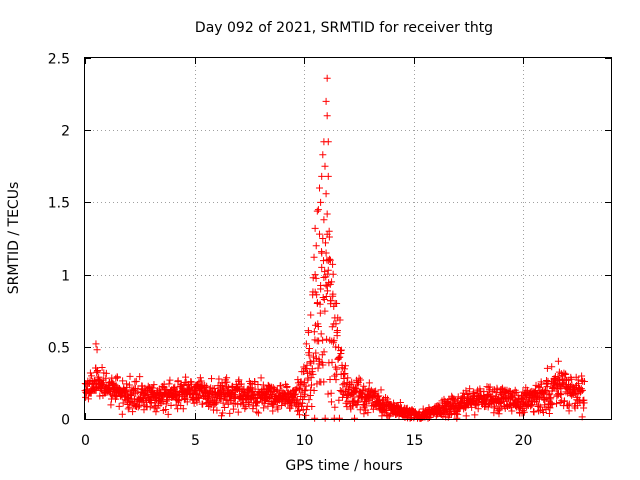 Image resolution: width=640 pixels, height=480 pixels. Describe the element at coordinates (415, 441) in the screenshot. I see `x-tick-label: 15` at that location.